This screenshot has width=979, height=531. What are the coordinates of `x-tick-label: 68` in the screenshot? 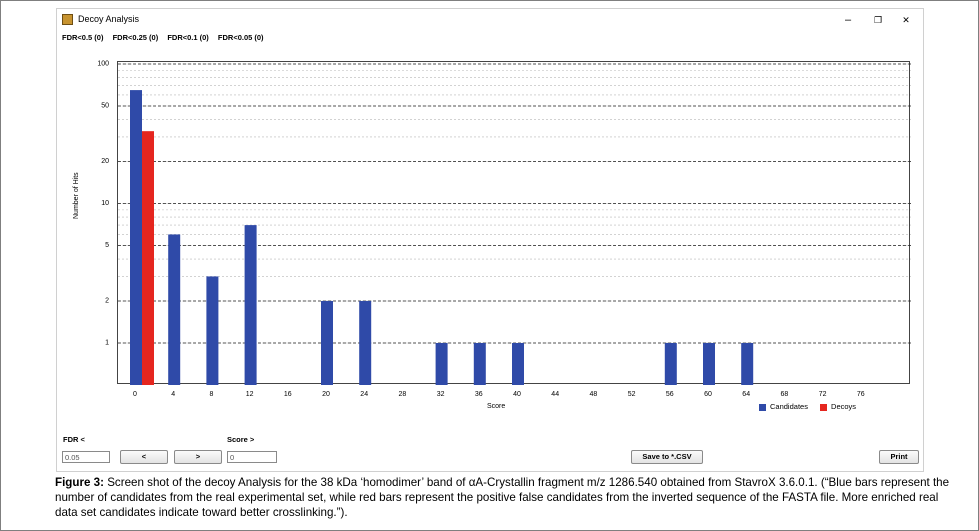 It's located at (785, 394).